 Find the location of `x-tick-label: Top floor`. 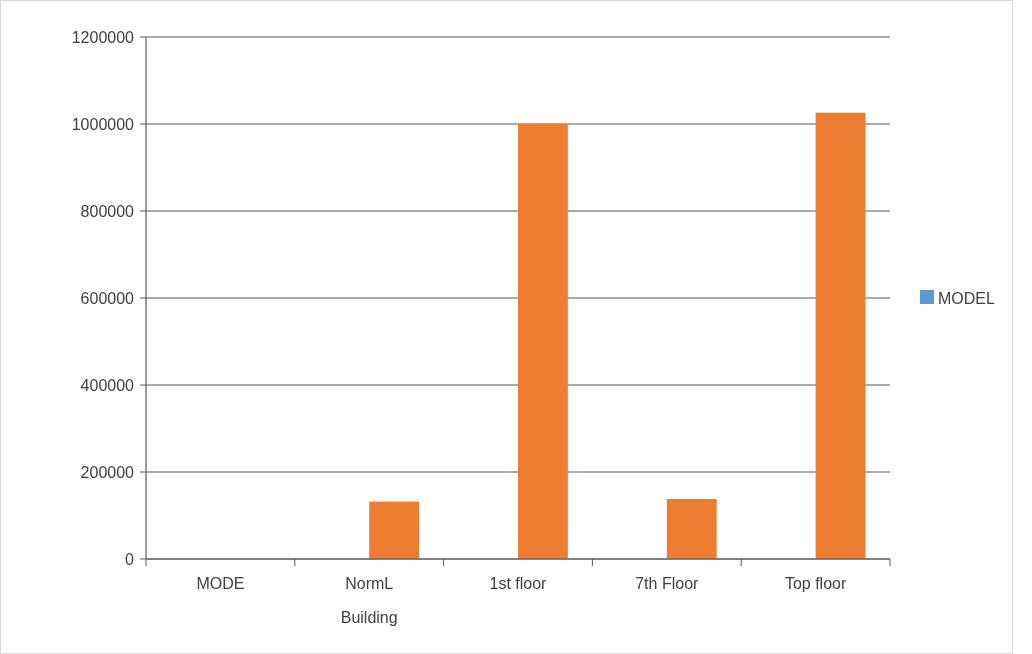

x-tick-label: Top floor is located at coordinates (815, 583).